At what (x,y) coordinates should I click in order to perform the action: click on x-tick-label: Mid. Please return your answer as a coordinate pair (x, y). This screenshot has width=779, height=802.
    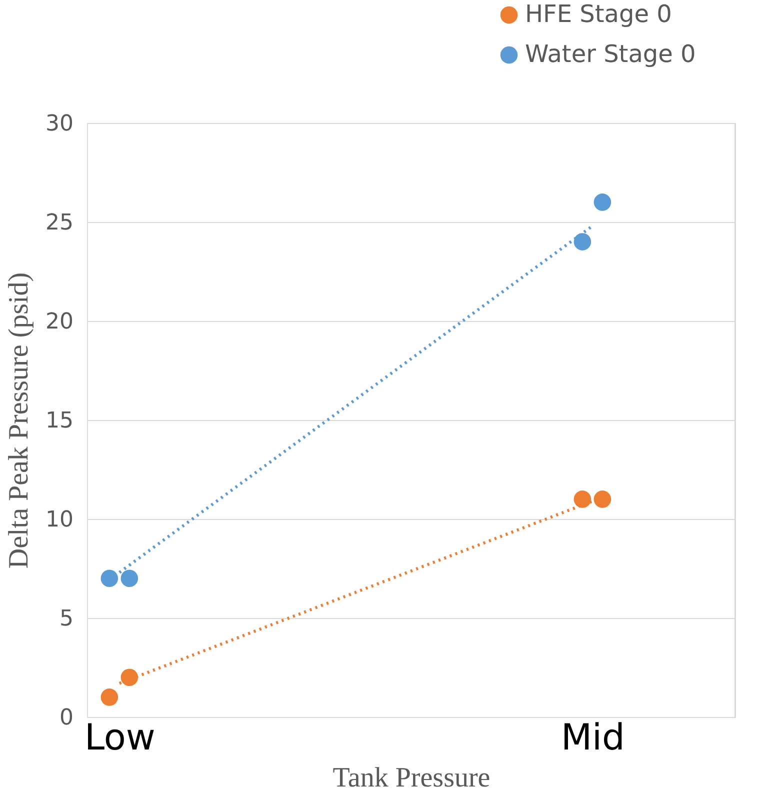
    Looking at the image, I should click on (592, 738).